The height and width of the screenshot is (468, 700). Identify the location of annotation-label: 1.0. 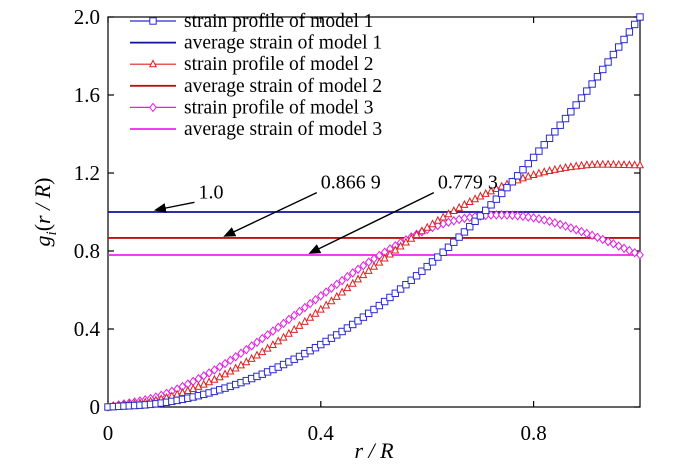
(210, 192).